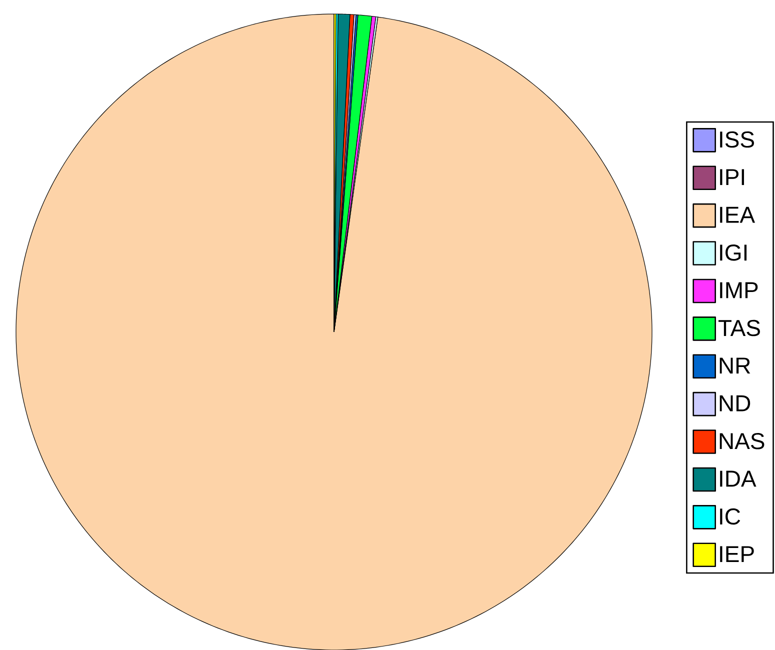 The width and height of the screenshot is (775, 650). I want to click on legend-label: TAS, so click(739, 328).